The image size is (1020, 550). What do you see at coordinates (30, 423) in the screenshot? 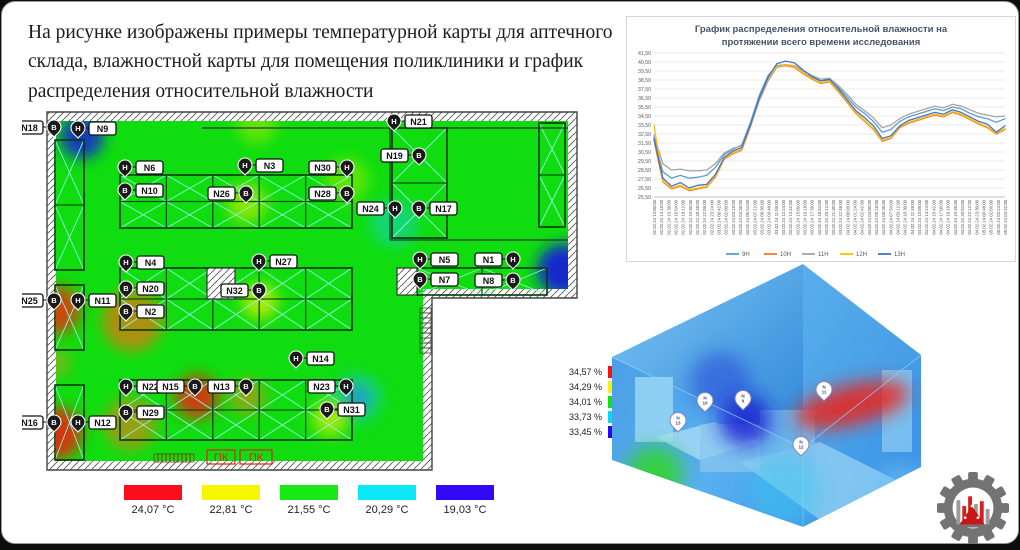
I see `sensor-label: N16` at bounding box center [30, 423].